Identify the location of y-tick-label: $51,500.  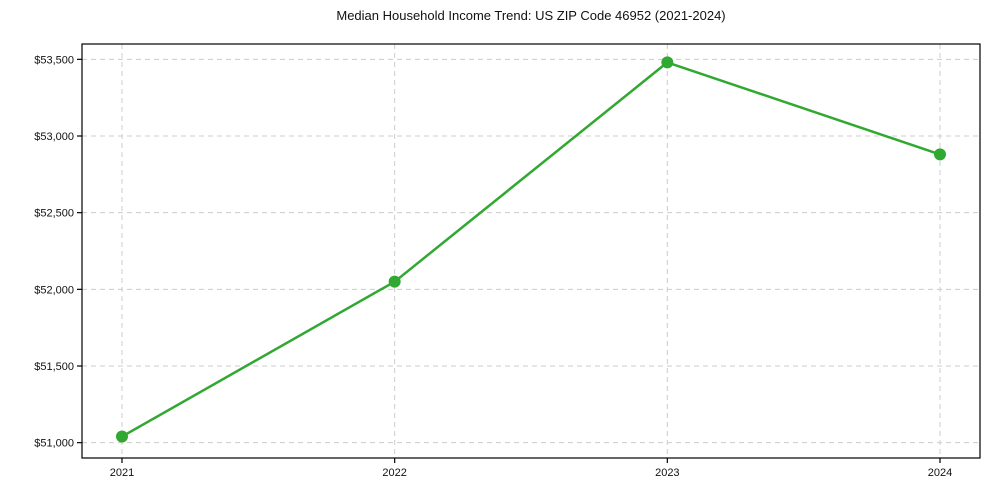
(54, 367).